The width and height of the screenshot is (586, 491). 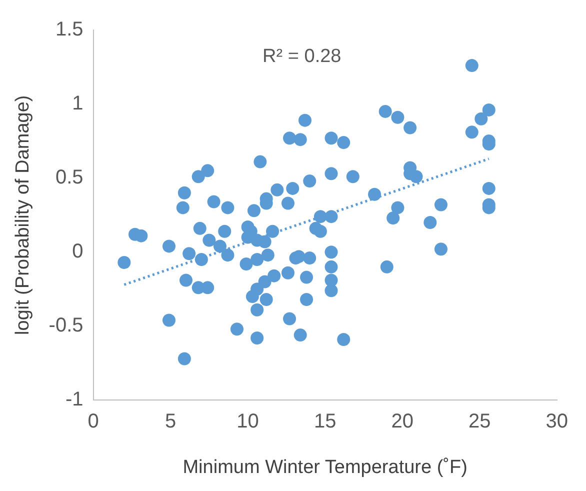 What do you see at coordinates (170, 421) in the screenshot?
I see `x-tick-label: 5` at bounding box center [170, 421].